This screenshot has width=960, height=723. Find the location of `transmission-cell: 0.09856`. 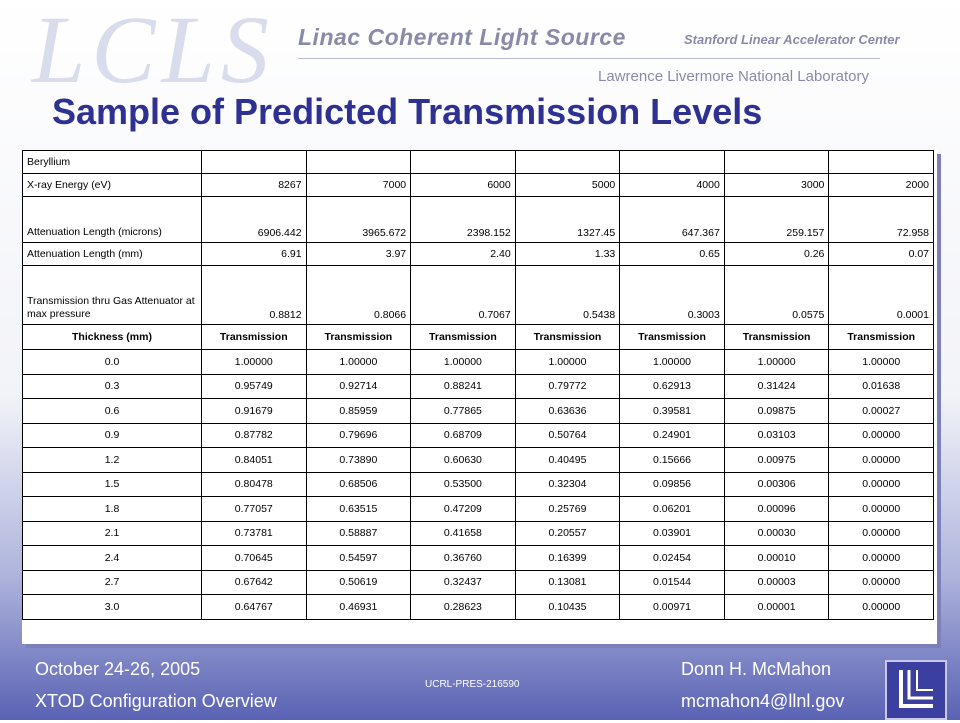

transmission-cell: 0.09856 is located at coordinates (672, 484).